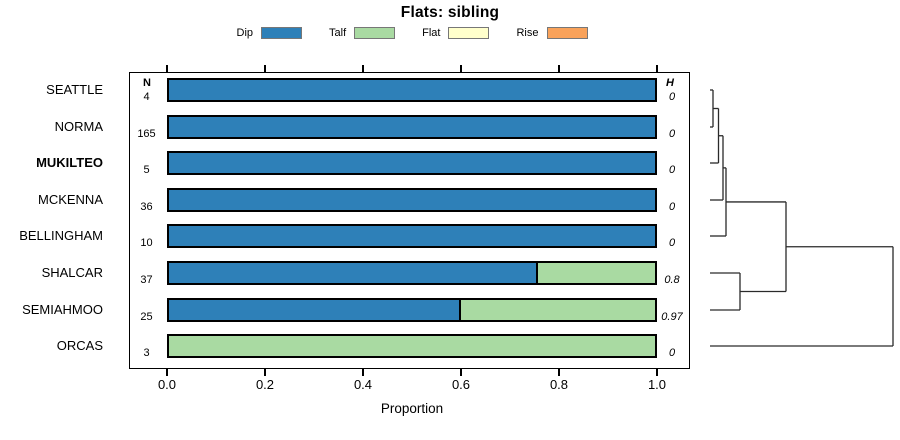 The width and height of the screenshot is (900, 440). What do you see at coordinates (146, 97) in the screenshot?
I see `n-value: 4` at bounding box center [146, 97].